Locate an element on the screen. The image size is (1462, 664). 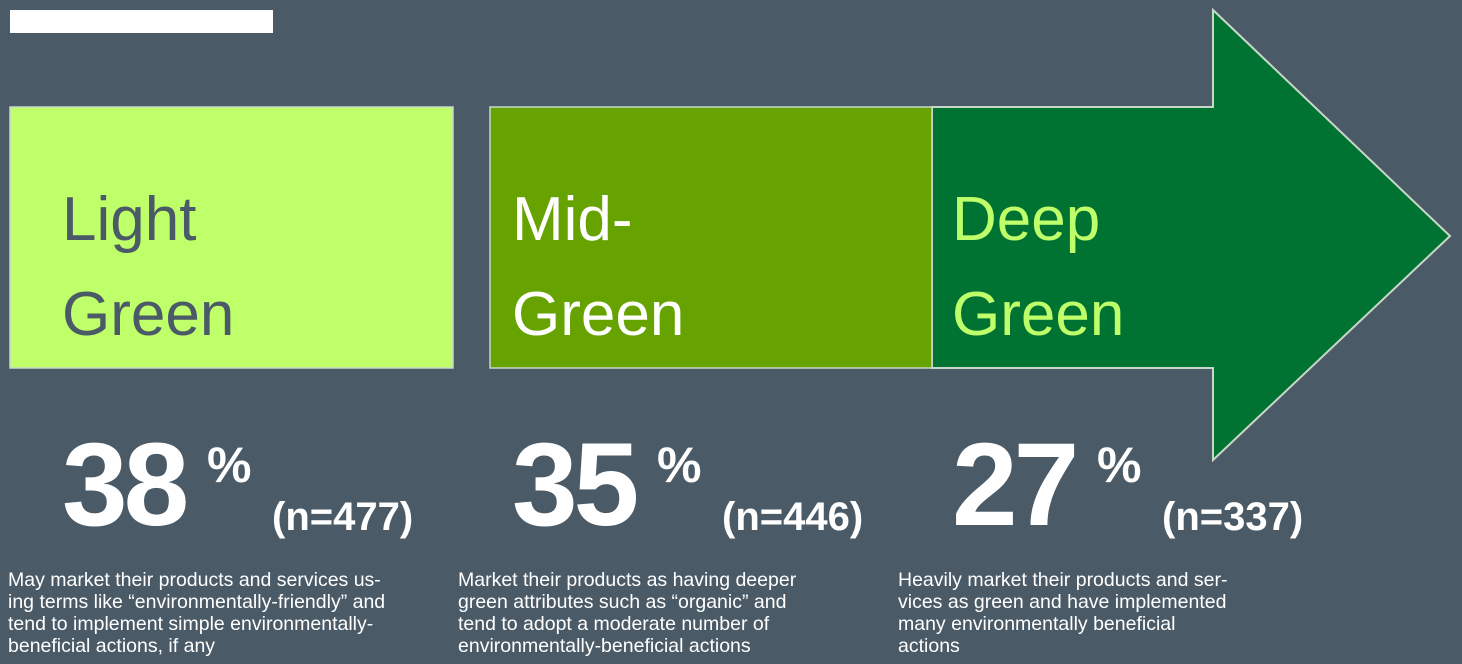
segment-label: Deep is located at coordinates (1026, 219).